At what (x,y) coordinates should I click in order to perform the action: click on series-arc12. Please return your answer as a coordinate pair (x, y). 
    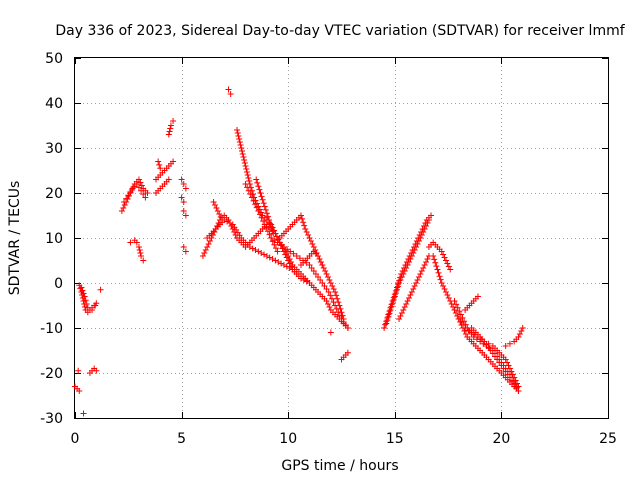
    Looking at the image, I should click on (162, 186).